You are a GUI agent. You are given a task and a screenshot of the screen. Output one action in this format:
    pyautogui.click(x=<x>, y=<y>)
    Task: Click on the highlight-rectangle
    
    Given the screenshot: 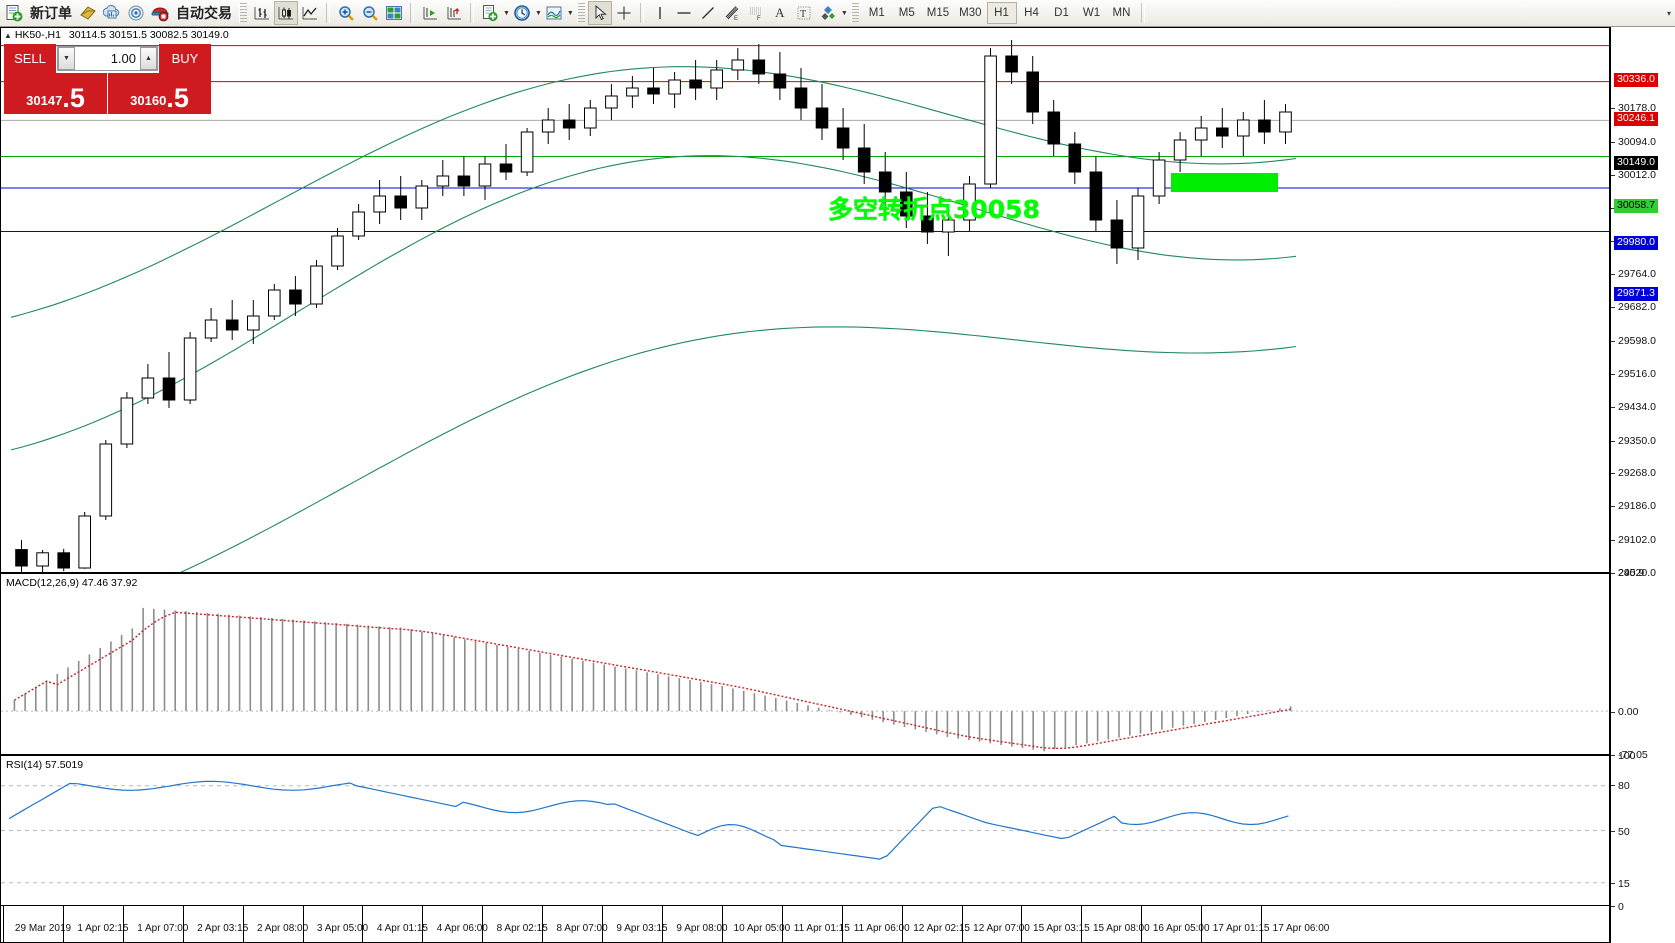 What is the action you would take?
    pyautogui.click(x=1224, y=182)
    